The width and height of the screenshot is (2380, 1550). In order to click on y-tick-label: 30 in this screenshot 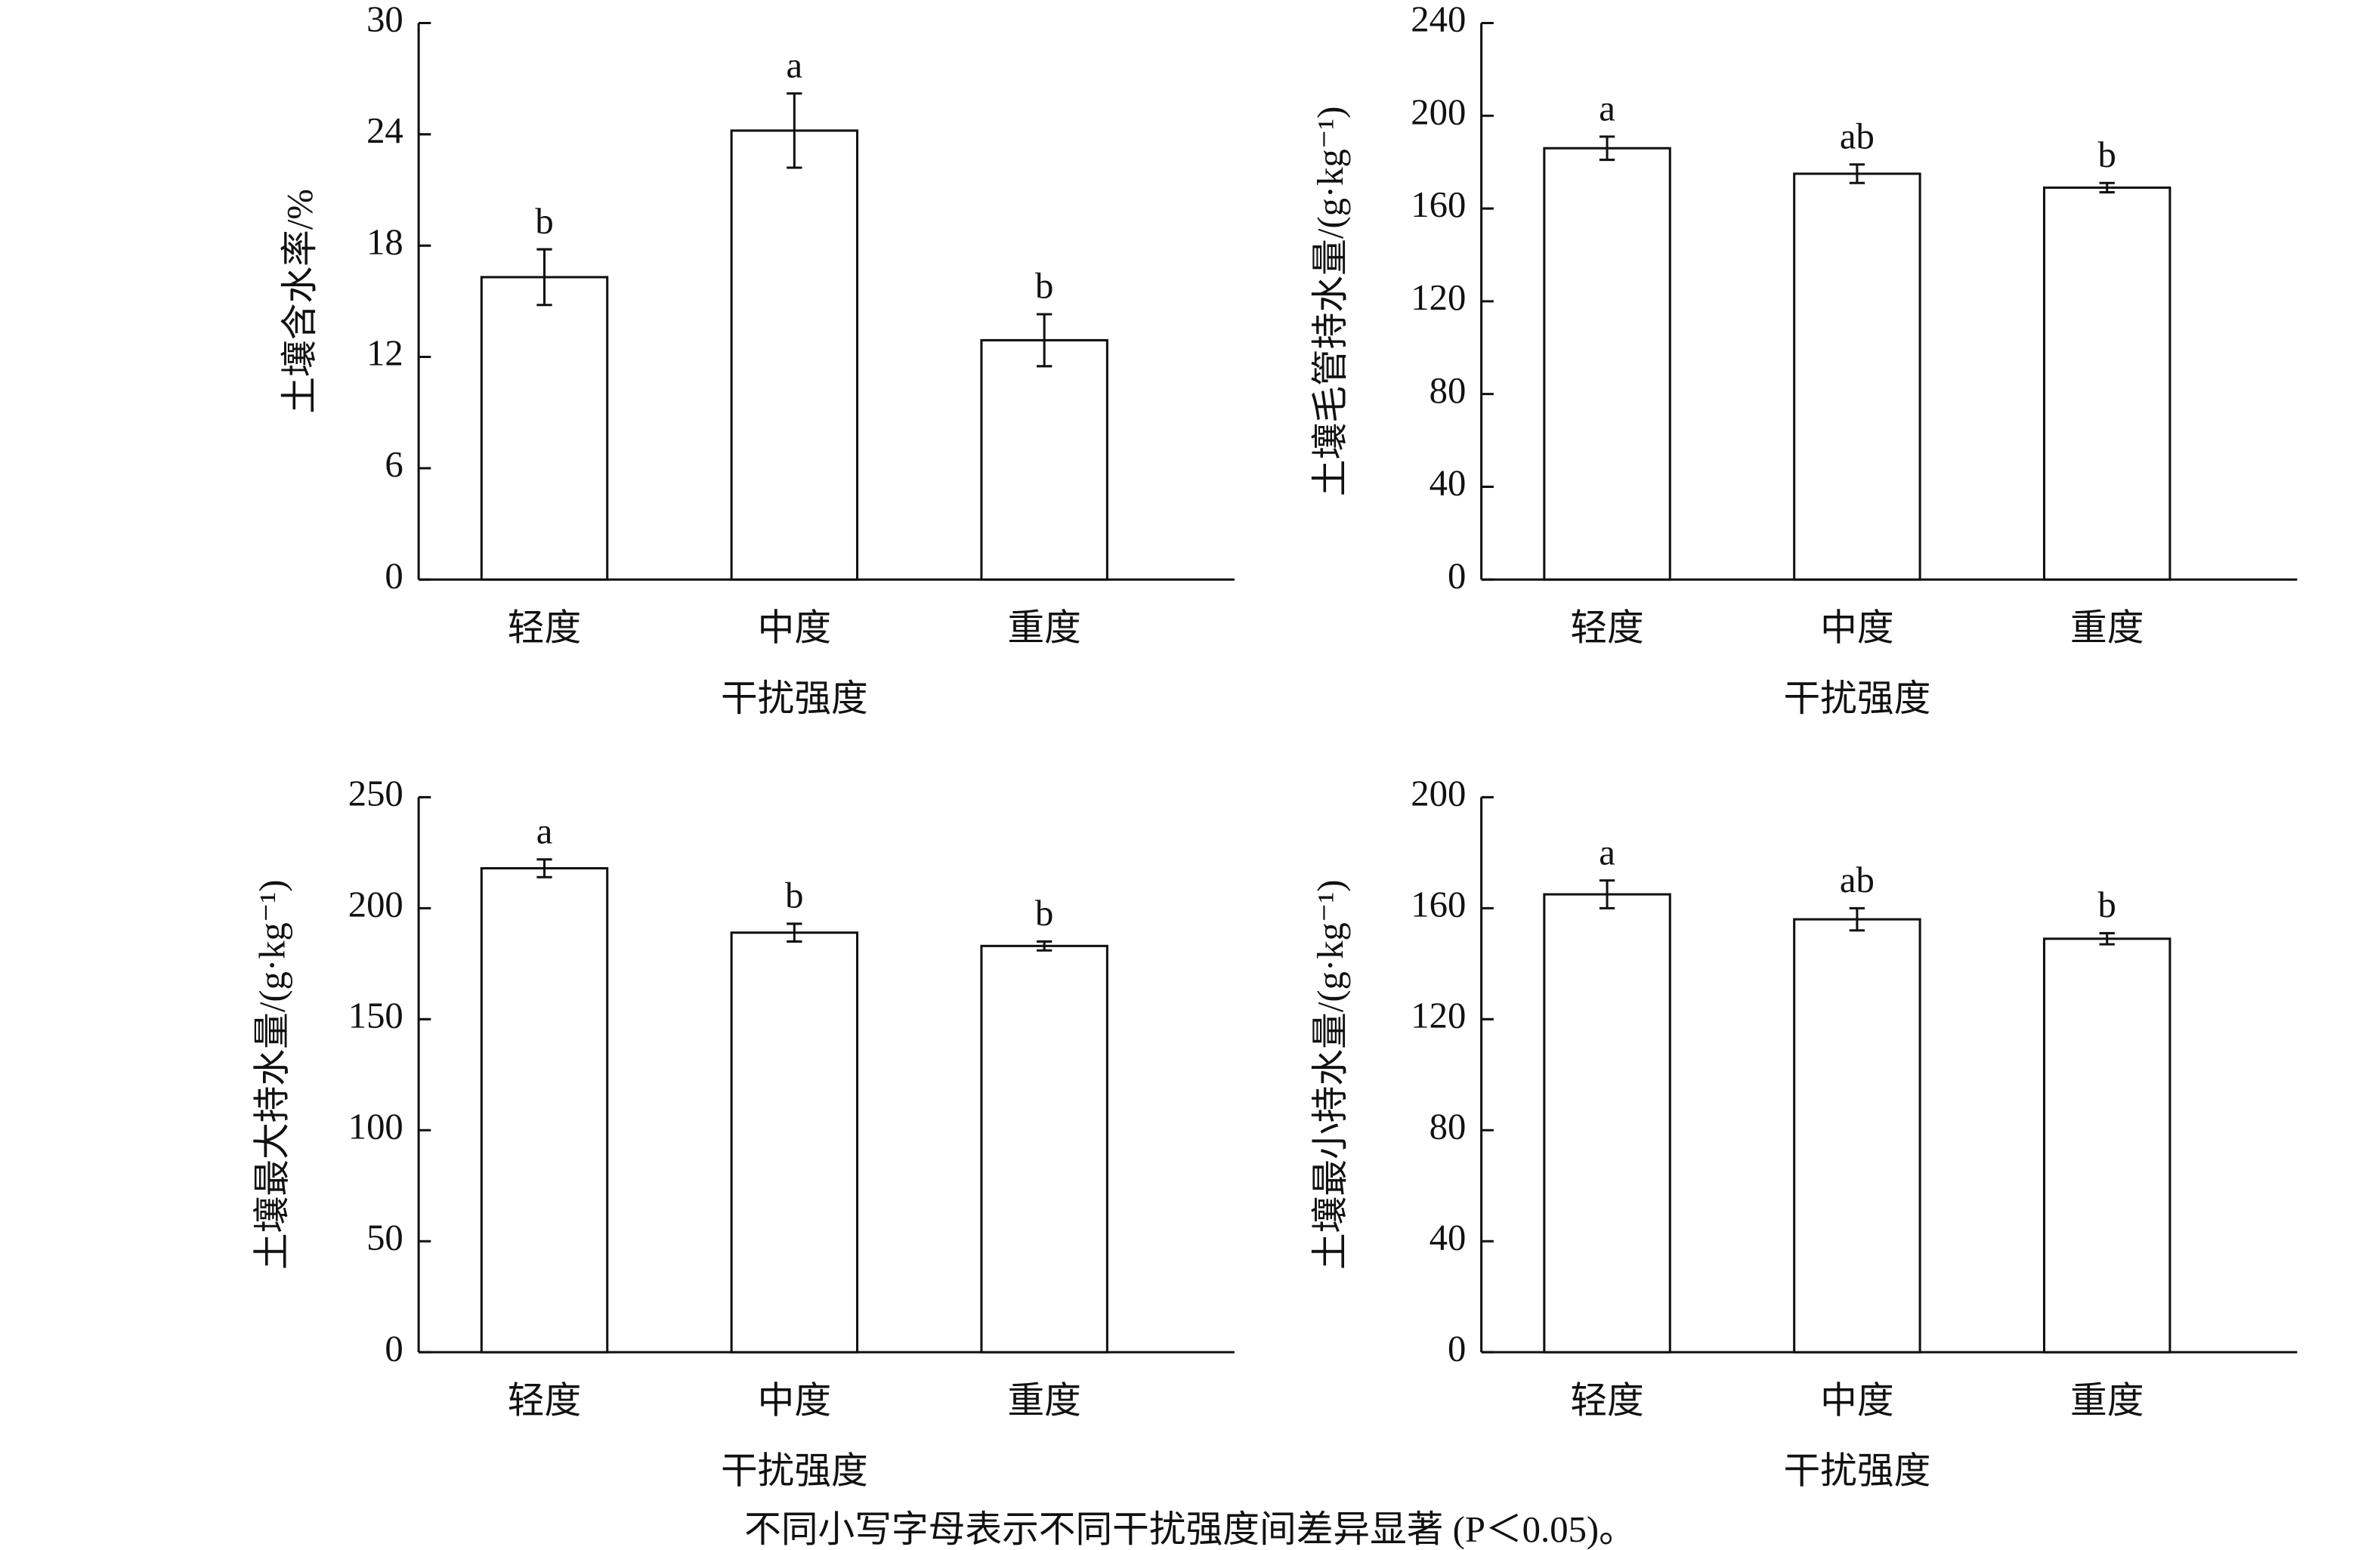, I will do `click(384, 20)`.